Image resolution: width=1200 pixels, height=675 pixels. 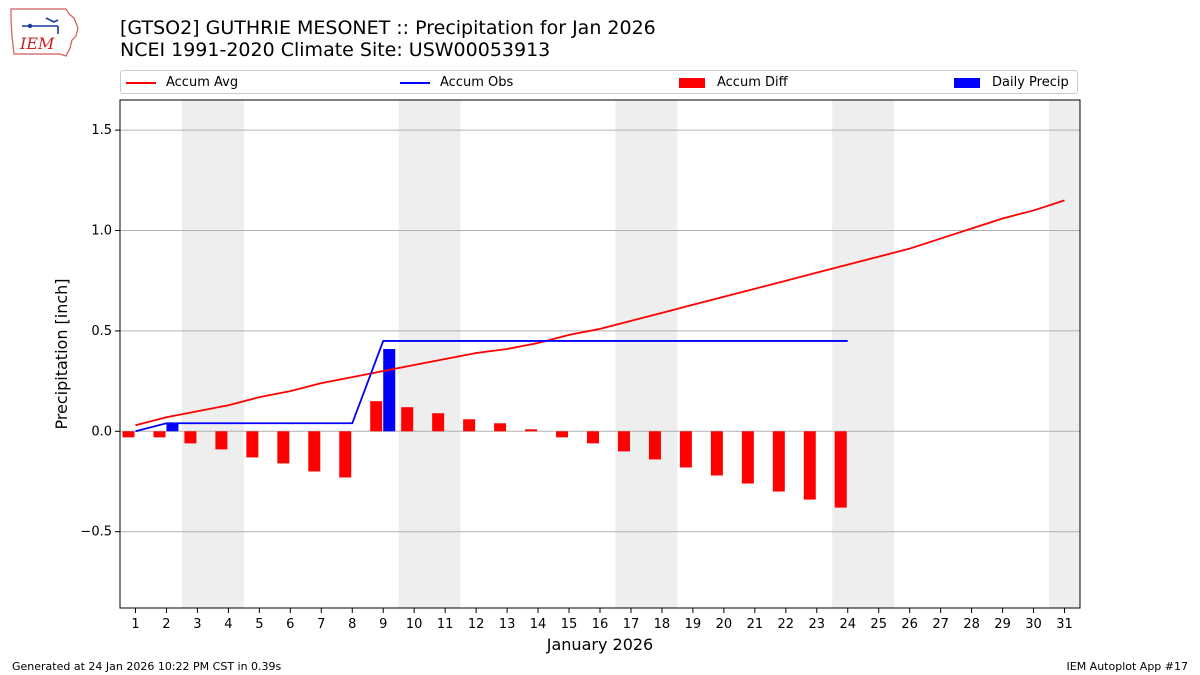 I want to click on iowa-state-outline, so click(x=44, y=32).